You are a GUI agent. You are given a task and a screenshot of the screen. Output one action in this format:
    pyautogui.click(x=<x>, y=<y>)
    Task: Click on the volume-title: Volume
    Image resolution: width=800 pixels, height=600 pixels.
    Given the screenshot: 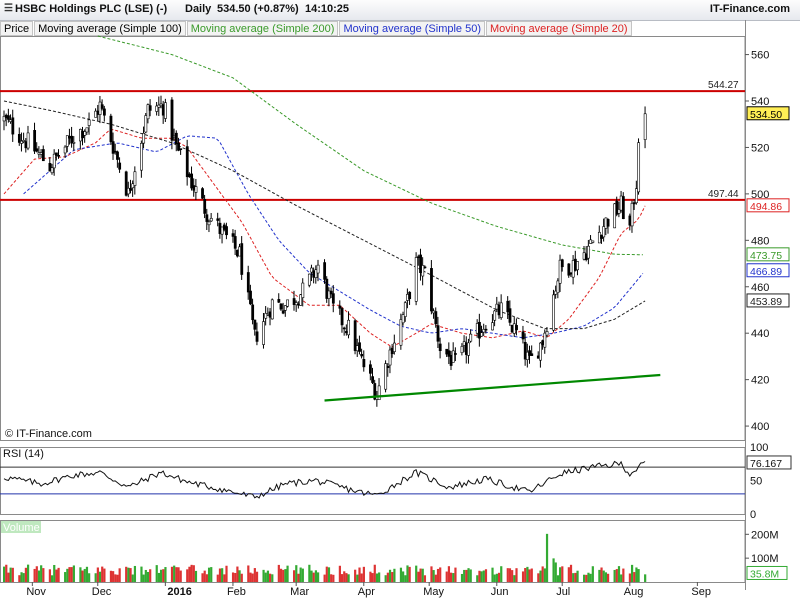 What is the action you would take?
    pyautogui.click(x=21, y=528)
    